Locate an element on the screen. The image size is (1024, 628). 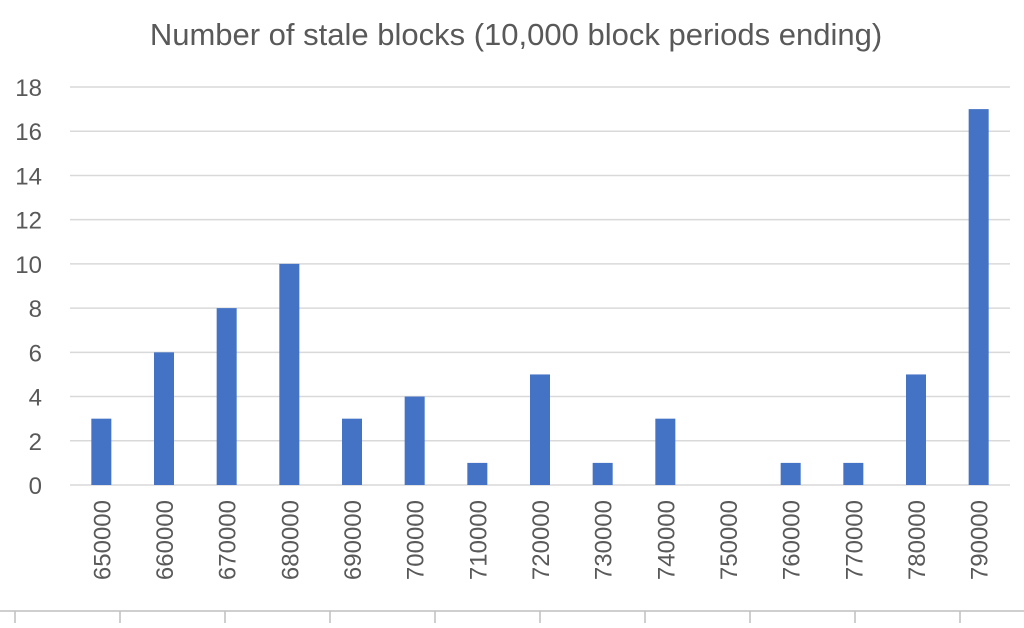
x-tick-label: 670000 is located at coordinates (228, 540).